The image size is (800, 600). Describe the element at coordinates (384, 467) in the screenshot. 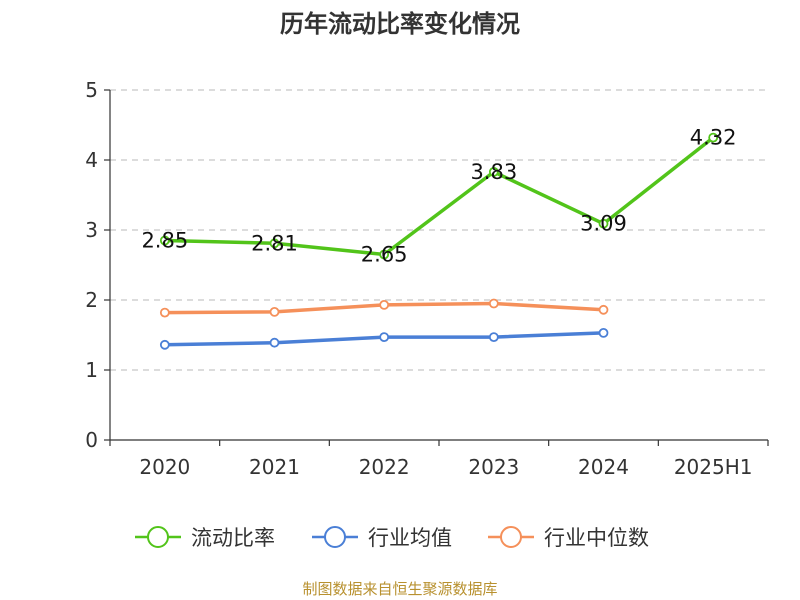

I see `x-tick-label: 2022` at that location.